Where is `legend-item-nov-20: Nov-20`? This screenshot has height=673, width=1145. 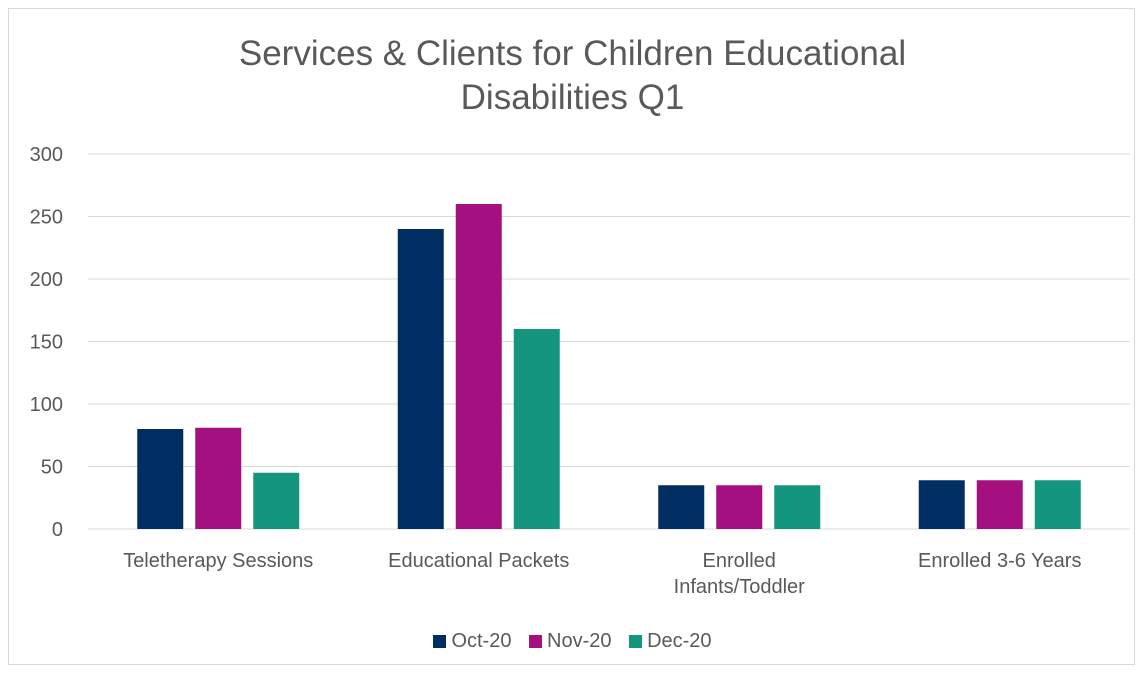
legend-item-nov-20: Nov-20 is located at coordinates (570, 641).